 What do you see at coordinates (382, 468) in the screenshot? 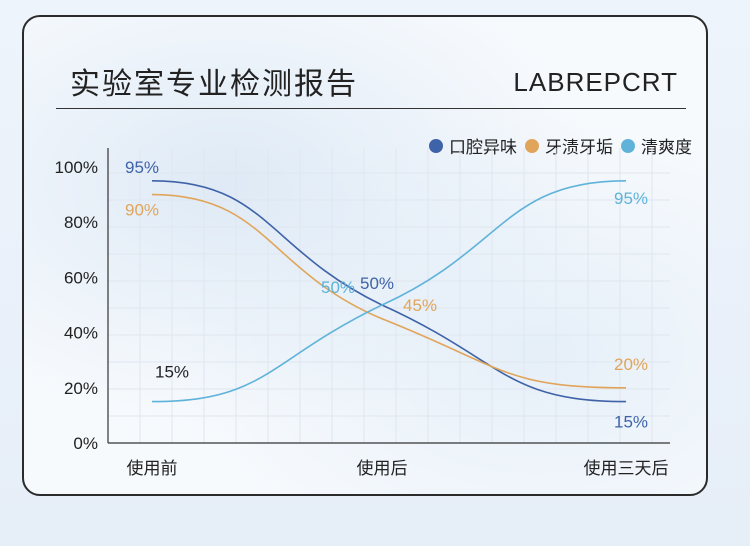
I see `x-category-label: 使用后` at bounding box center [382, 468].